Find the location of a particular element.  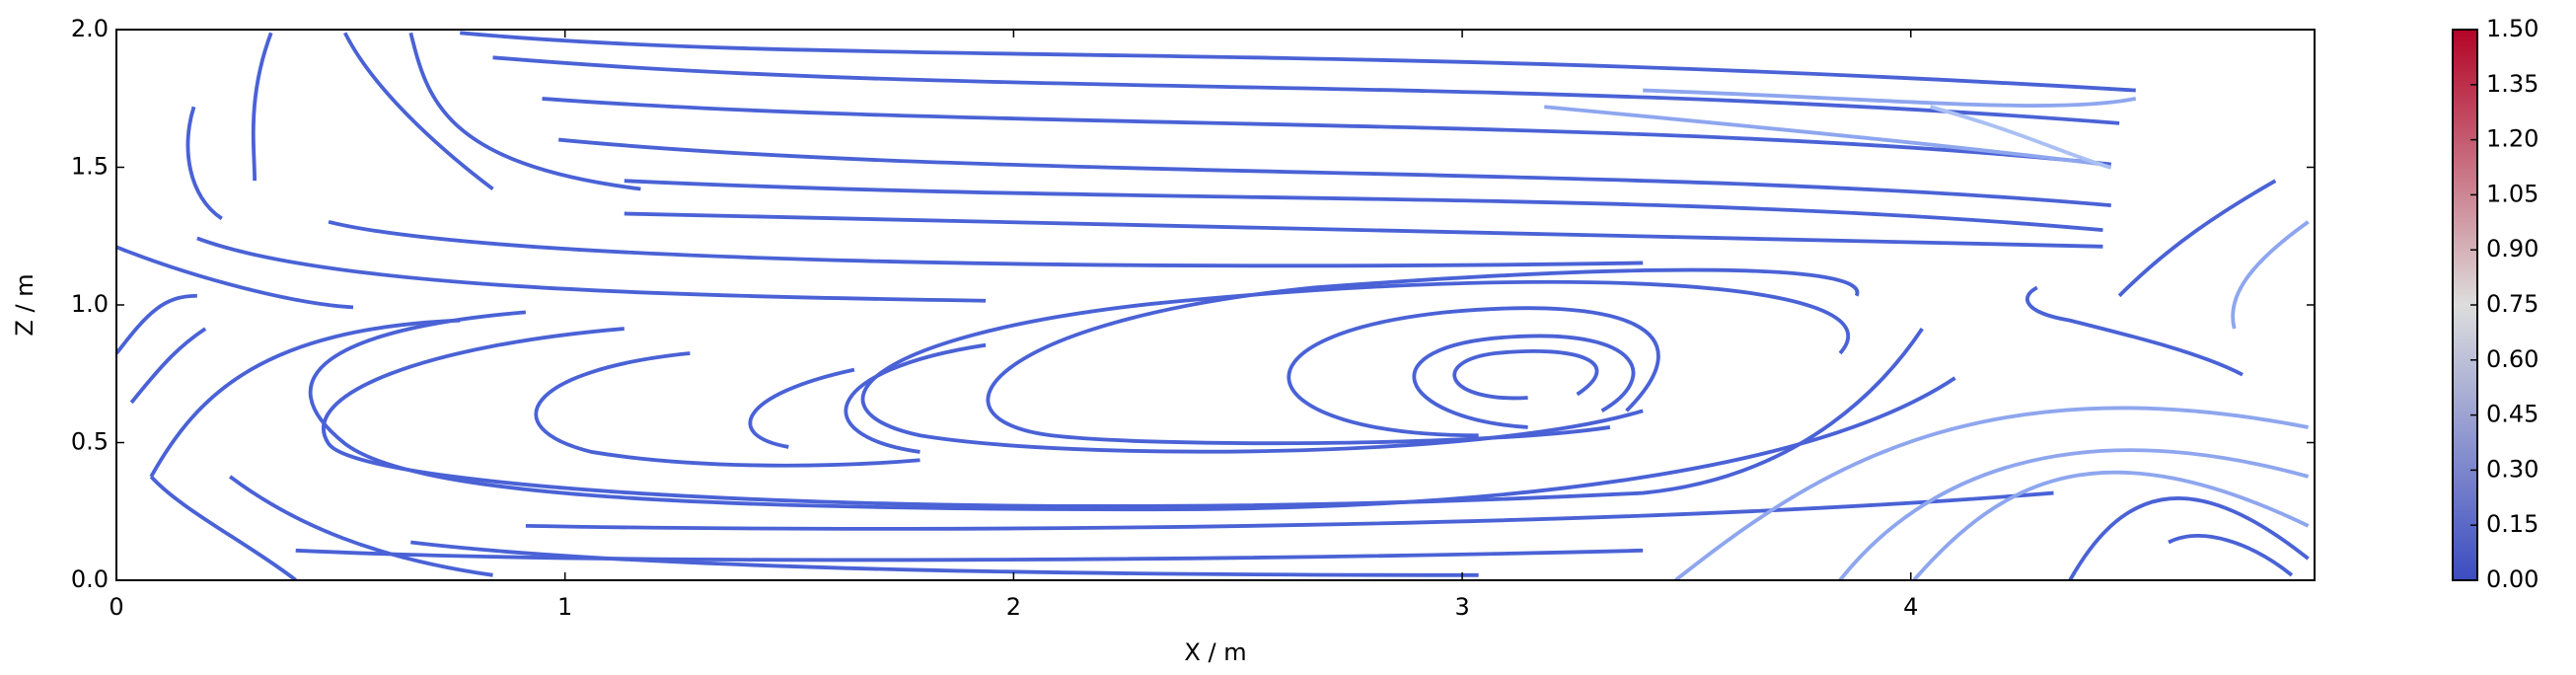

y-tick-label: 1.0 is located at coordinates (90, 304).